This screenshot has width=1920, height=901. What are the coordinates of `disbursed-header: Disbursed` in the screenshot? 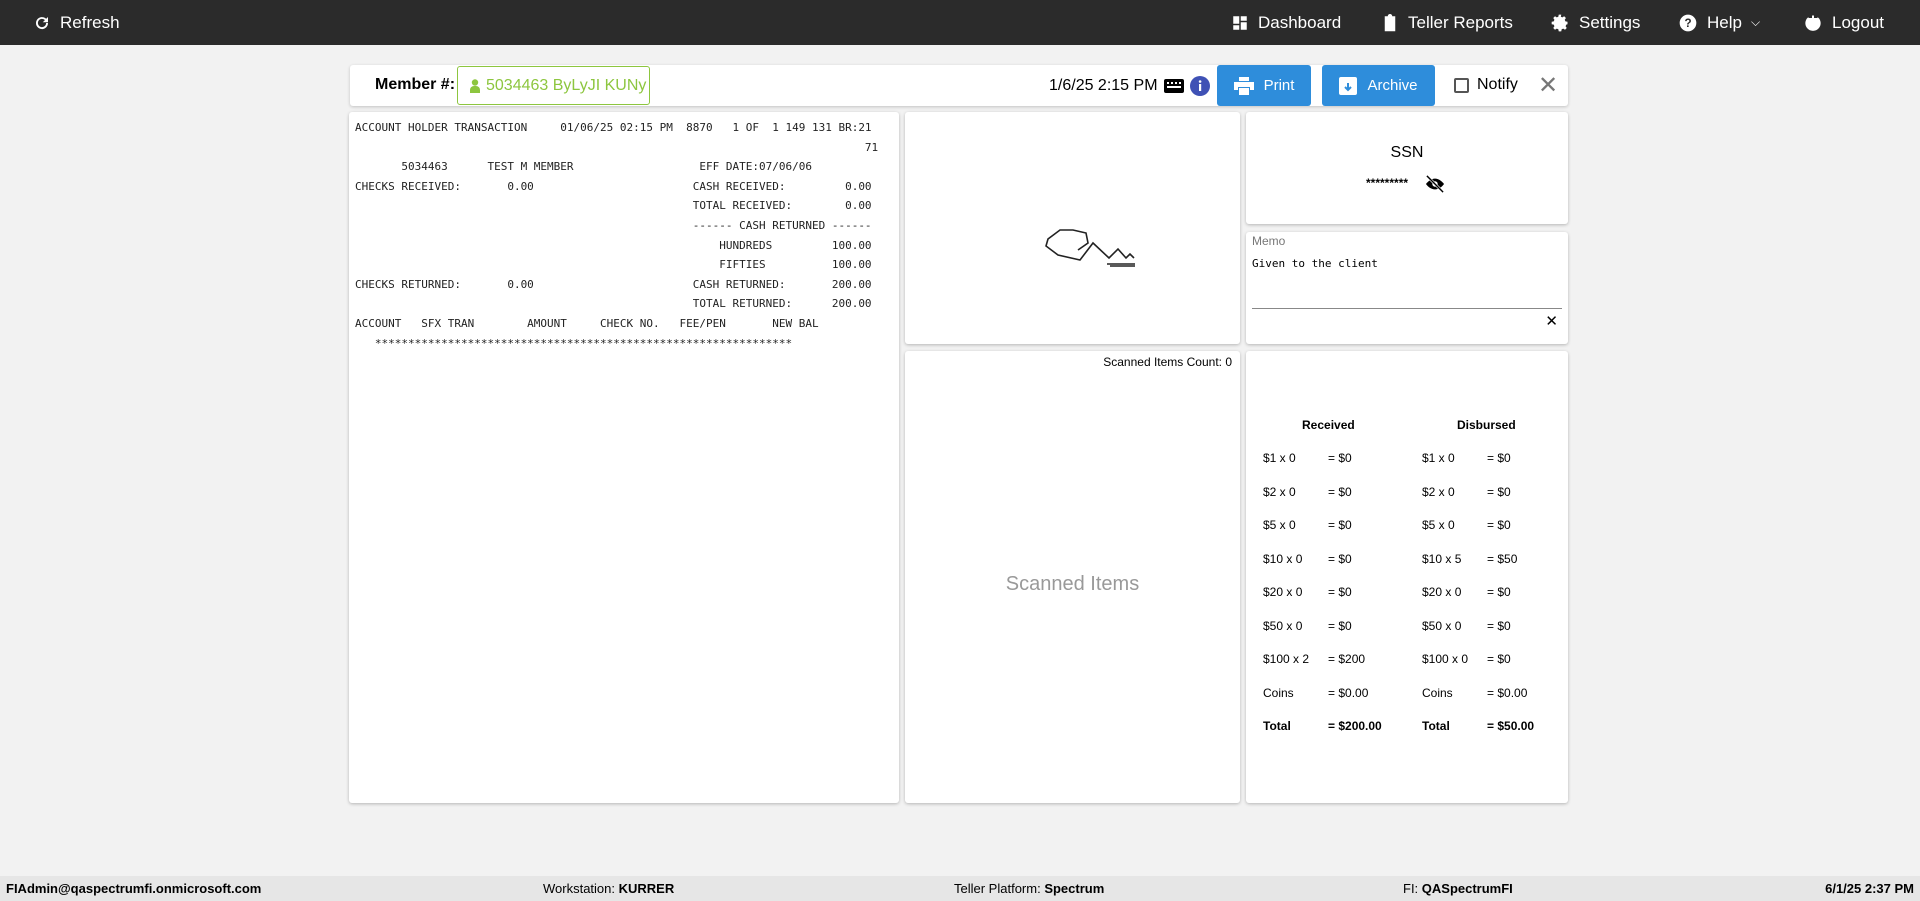 It's located at (1486, 425).